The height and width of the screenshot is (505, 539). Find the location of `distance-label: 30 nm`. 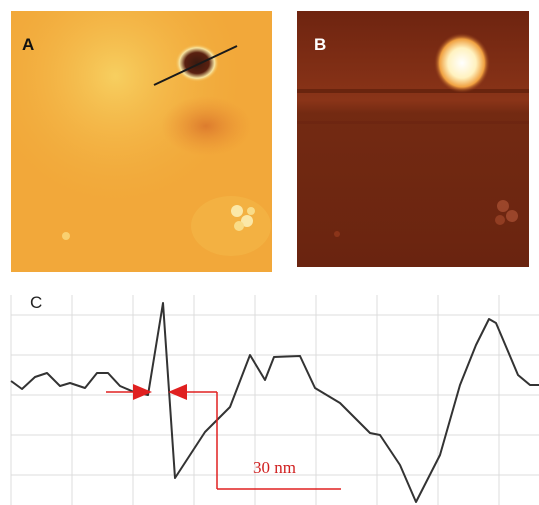

distance-label: 30 nm is located at coordinates (274, 467).